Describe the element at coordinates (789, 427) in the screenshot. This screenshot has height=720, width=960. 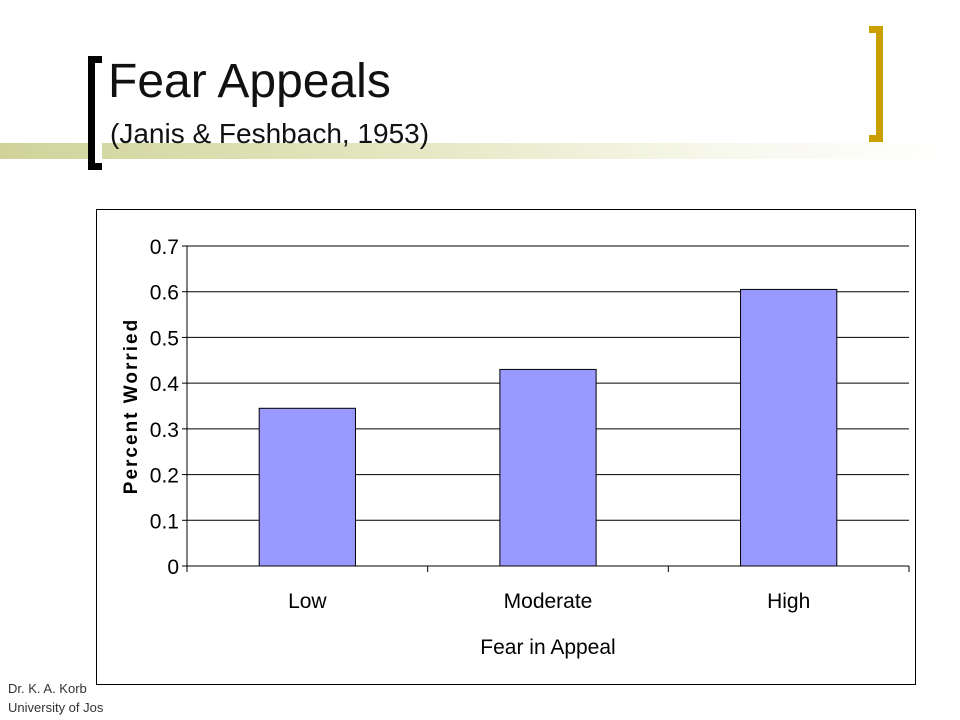
I see `bar-high` at that location.